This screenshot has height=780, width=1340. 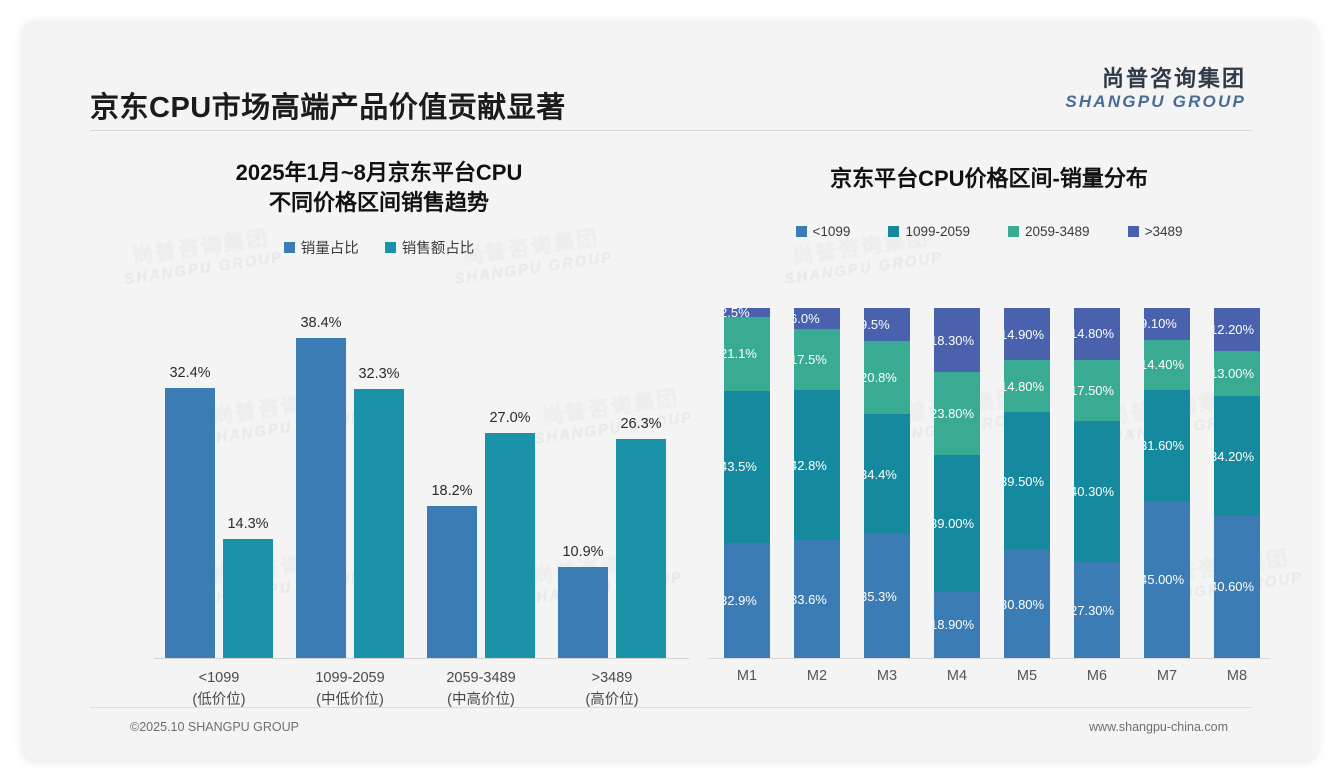 What do you see at coordinates (379, 247) in the screenshot?
I see `left-chart-legend: 销量占比 销售额占比` at bounding box center [379, 247].